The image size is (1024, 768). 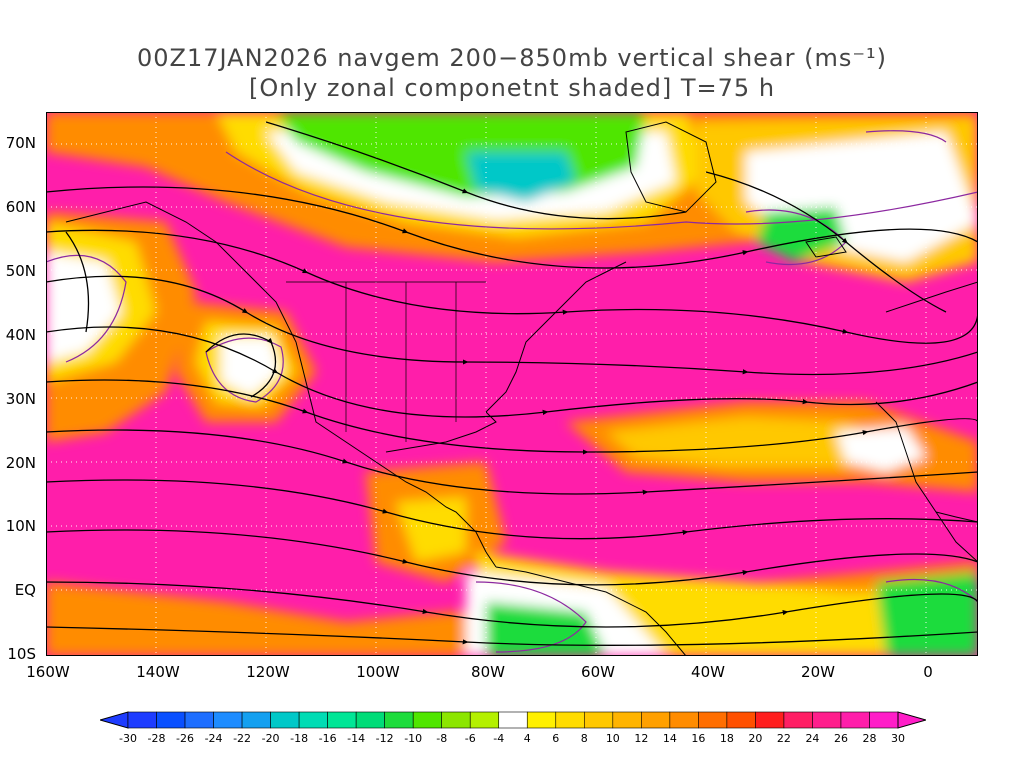 I want to click on lat-label: 20N, so click(x=20, y=462).